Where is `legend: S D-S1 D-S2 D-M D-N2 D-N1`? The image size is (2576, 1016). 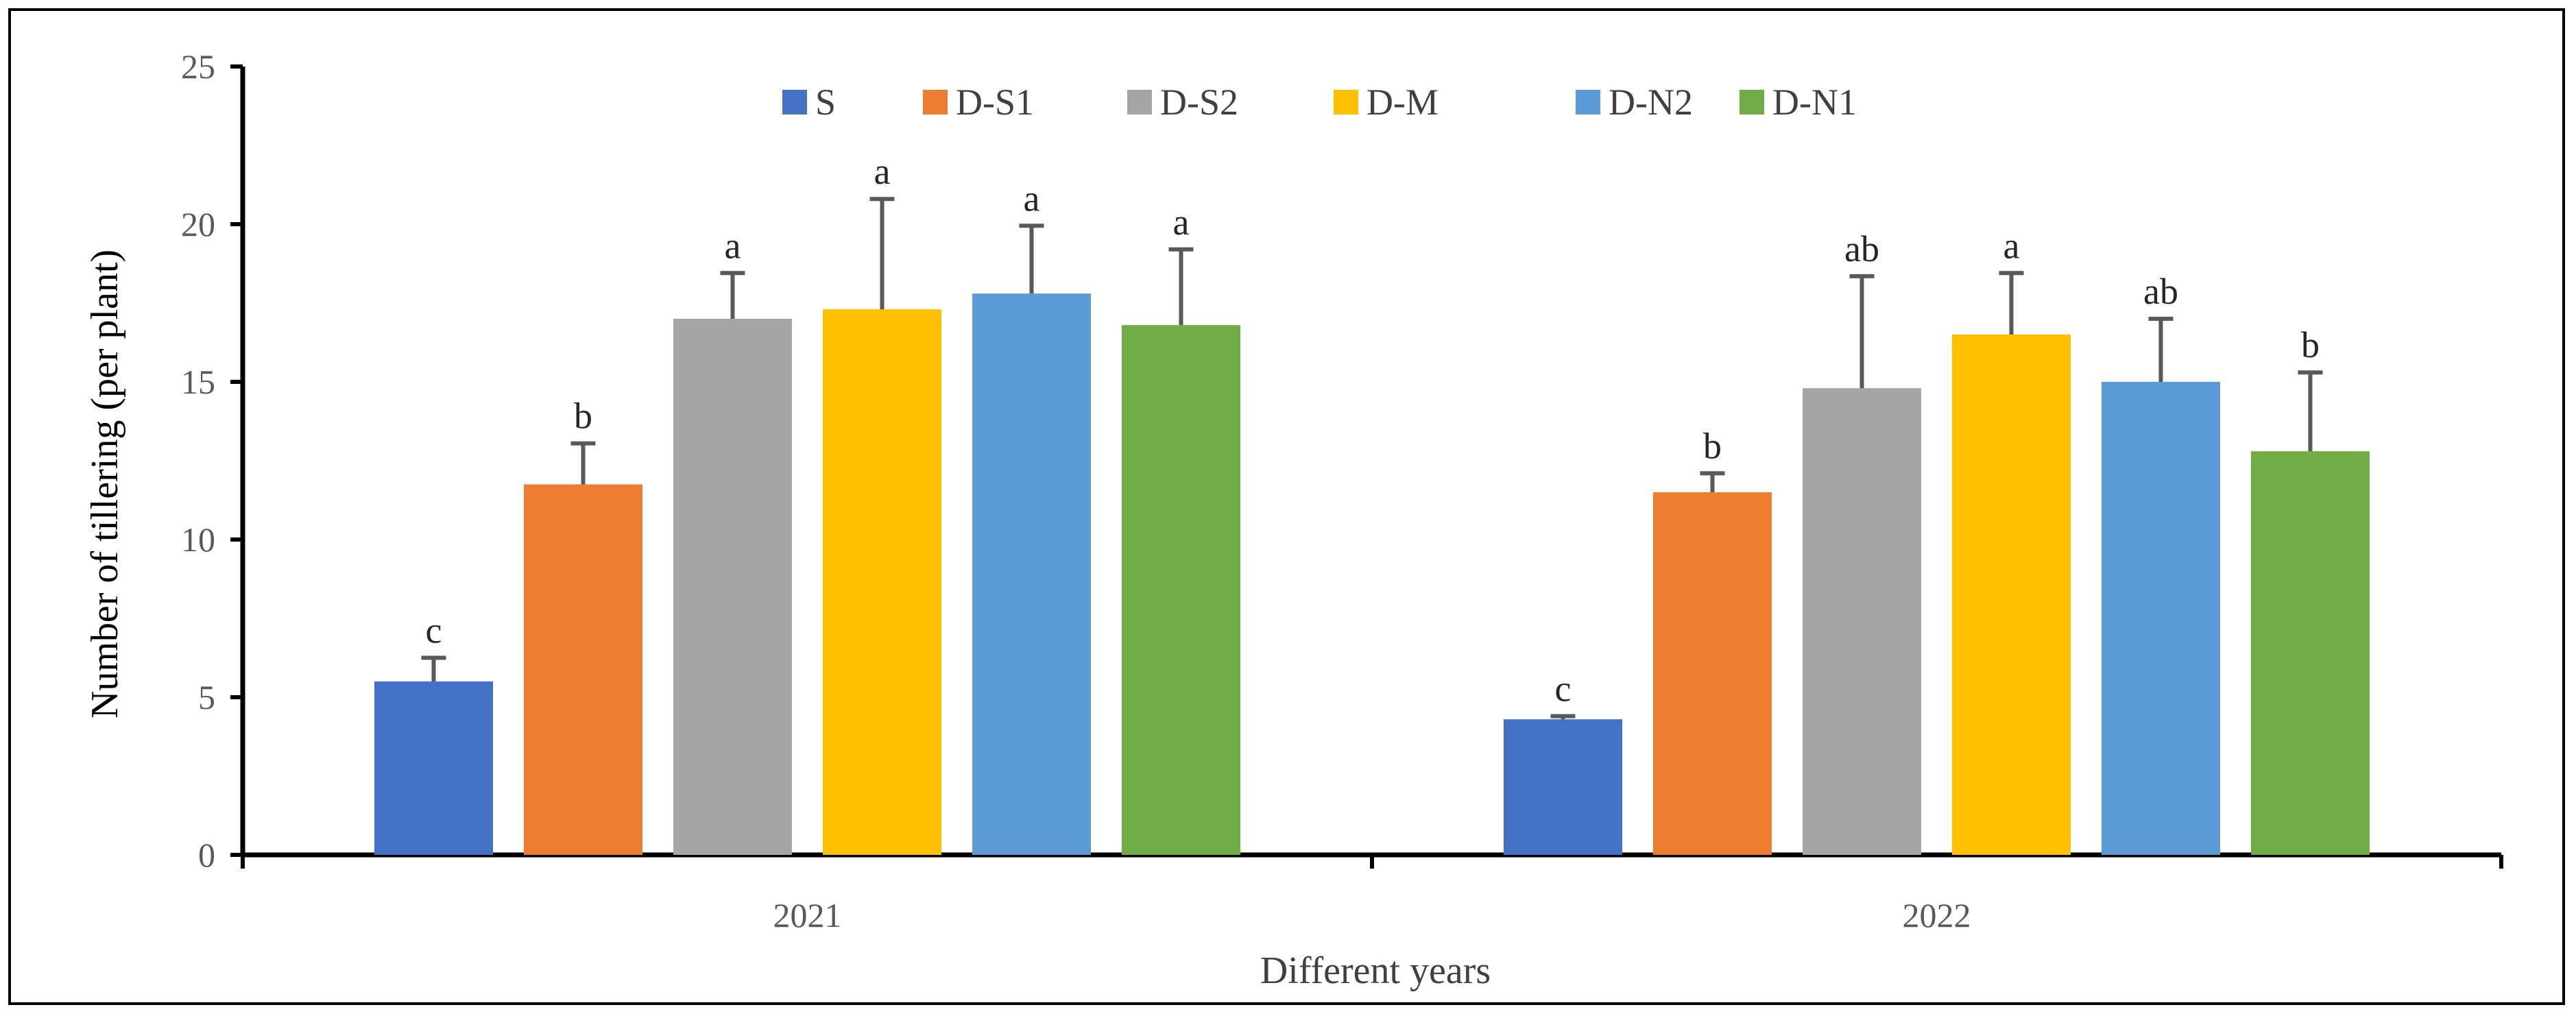 legend: S D-S1 D-S2 D-M D-N2 D-N1 is located at coordinates (1320, 102).